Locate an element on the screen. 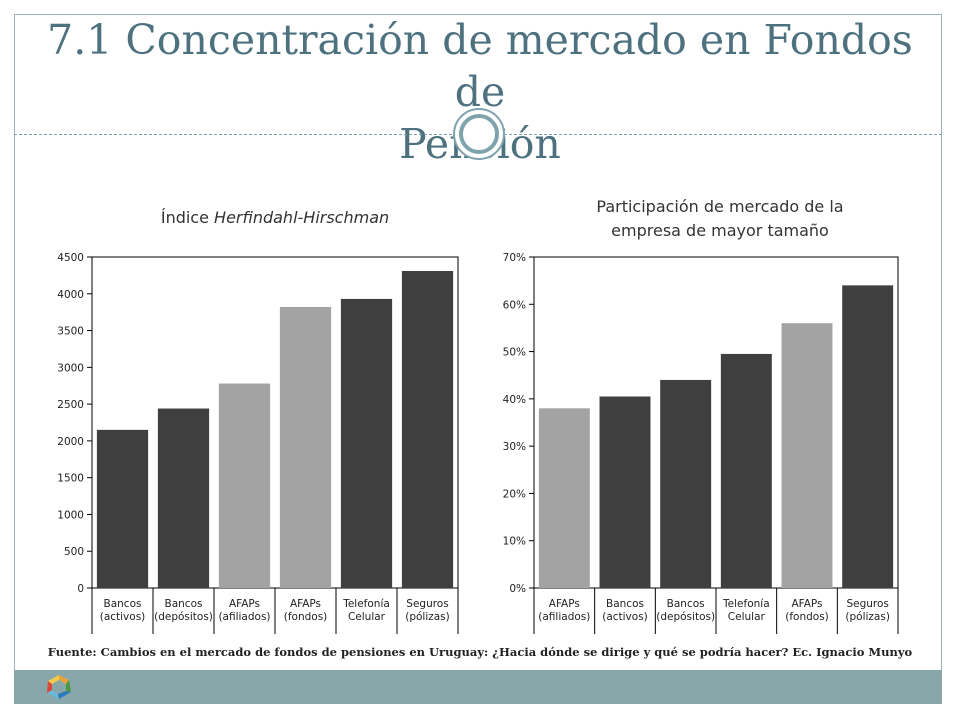 The width and height of the screenshot is (960, 720). hhi-y-tick-label: 3000 is located at coordinates (70, 368).